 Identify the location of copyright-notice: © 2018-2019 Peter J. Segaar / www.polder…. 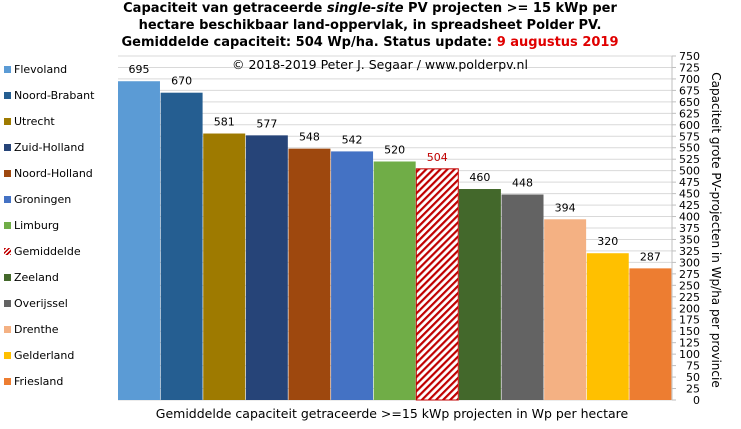
(380, 64).